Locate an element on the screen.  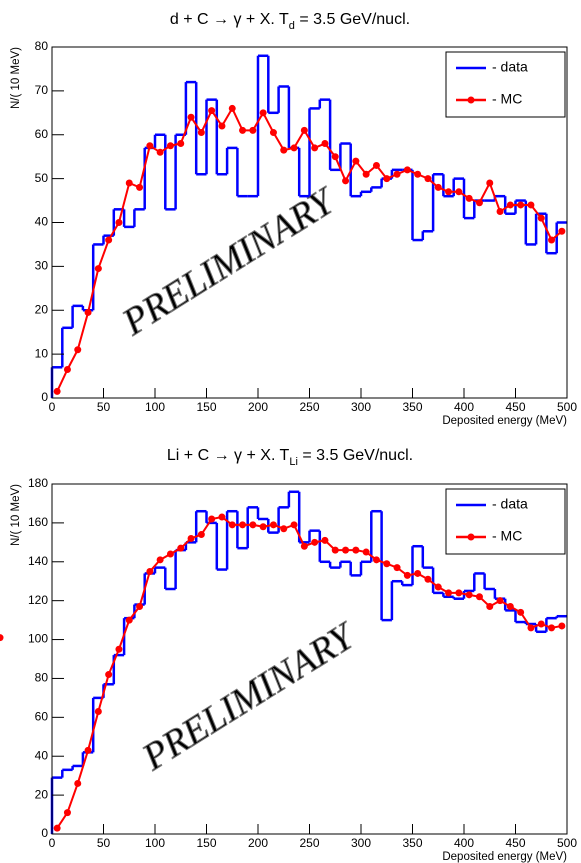
watermark: PRELIMINARY is located at coordinates (250, 696).